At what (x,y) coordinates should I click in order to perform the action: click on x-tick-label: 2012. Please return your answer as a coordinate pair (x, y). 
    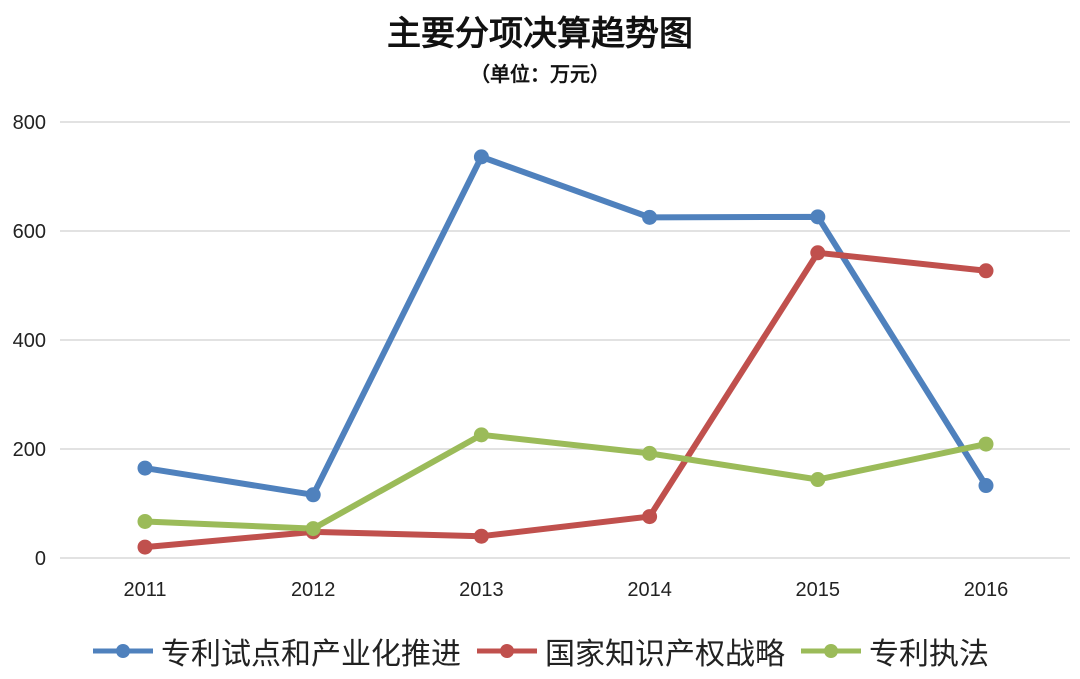
    Looking at the image, I should click on (313, 590).